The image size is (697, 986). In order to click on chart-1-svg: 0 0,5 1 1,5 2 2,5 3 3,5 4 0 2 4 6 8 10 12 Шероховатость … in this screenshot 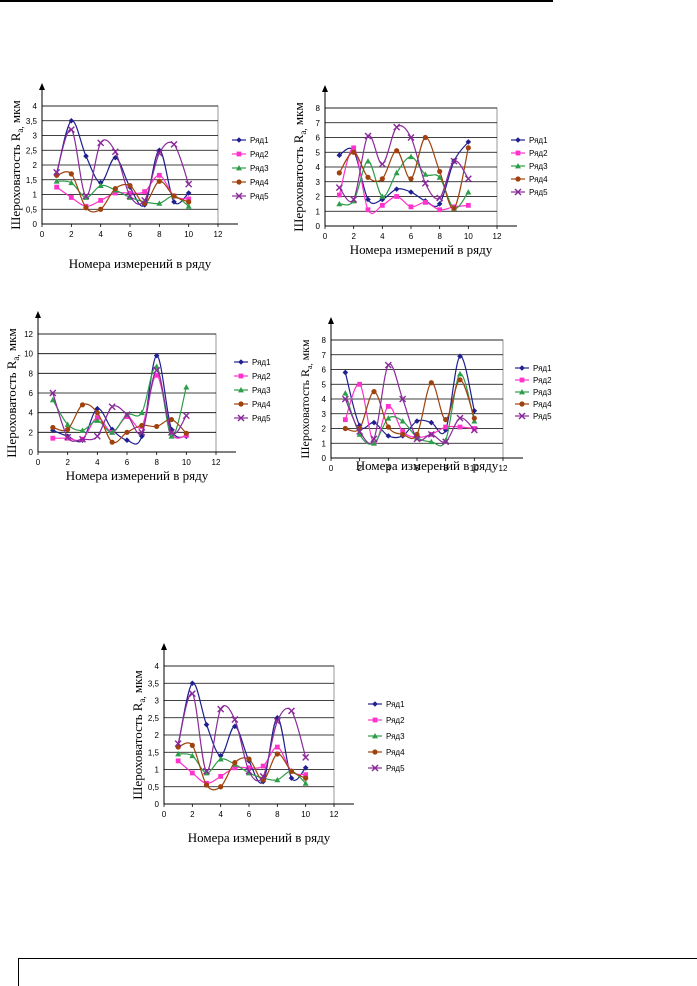, I will do `click(138, 177)`.